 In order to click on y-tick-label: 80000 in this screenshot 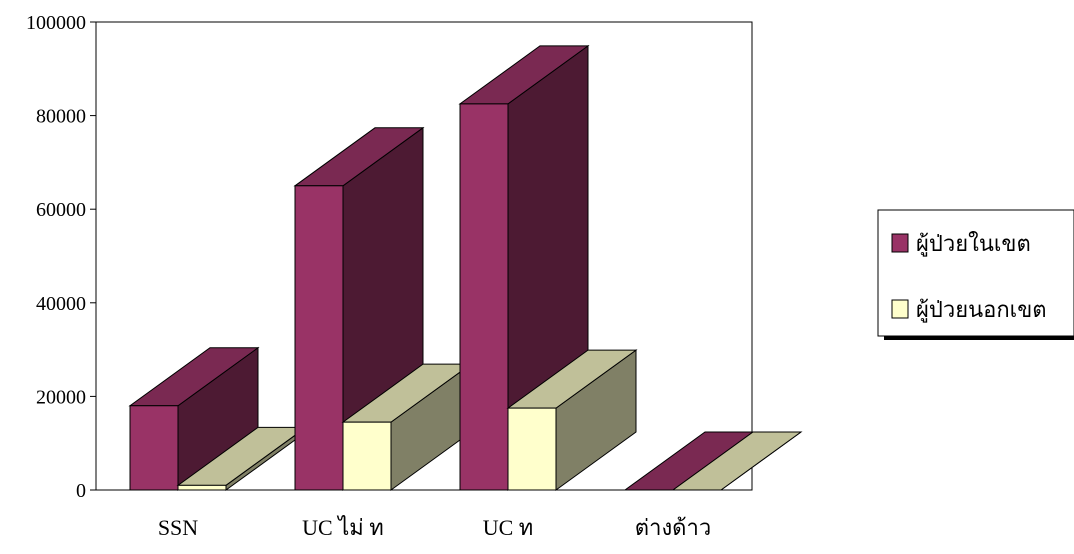, I will do `click(61, 117)`.